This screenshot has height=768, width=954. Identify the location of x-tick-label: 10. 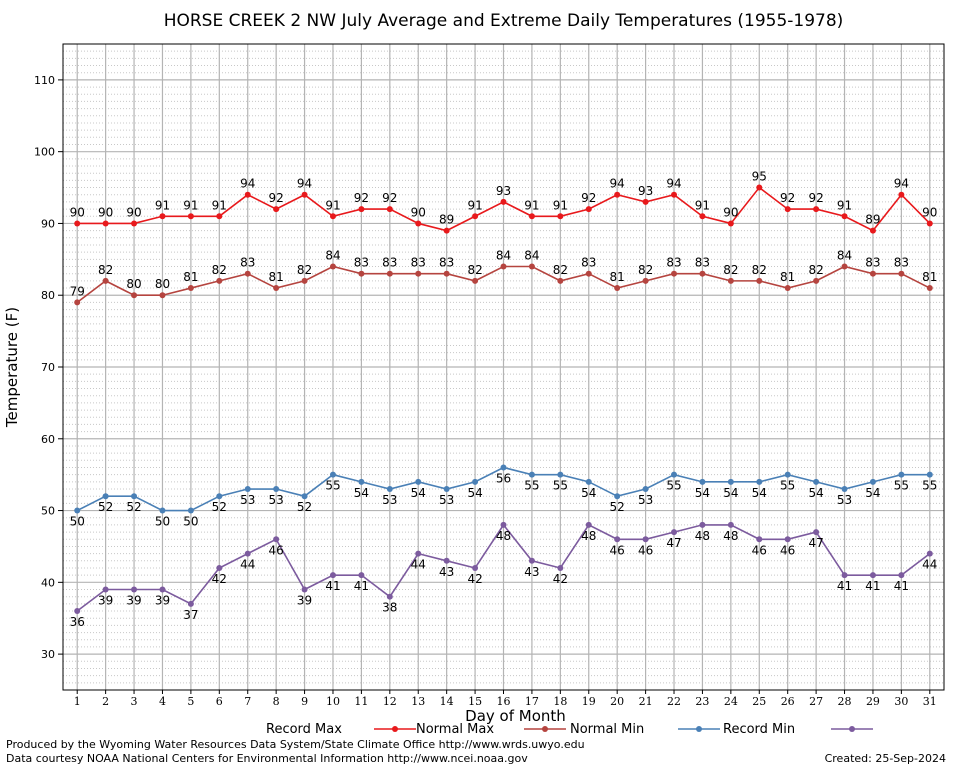
(333, 701).